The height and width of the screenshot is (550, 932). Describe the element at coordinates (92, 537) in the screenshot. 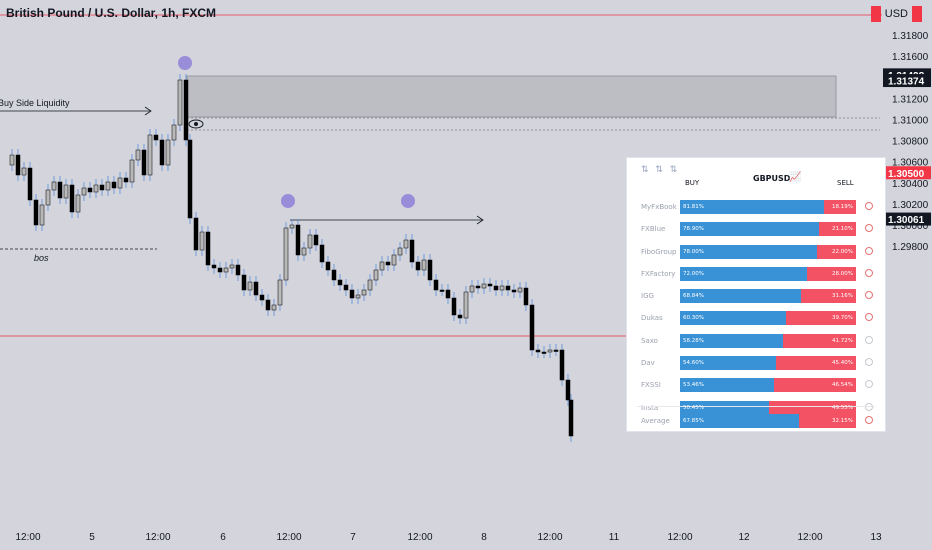

I see `time-tick-label: 5` at that location.